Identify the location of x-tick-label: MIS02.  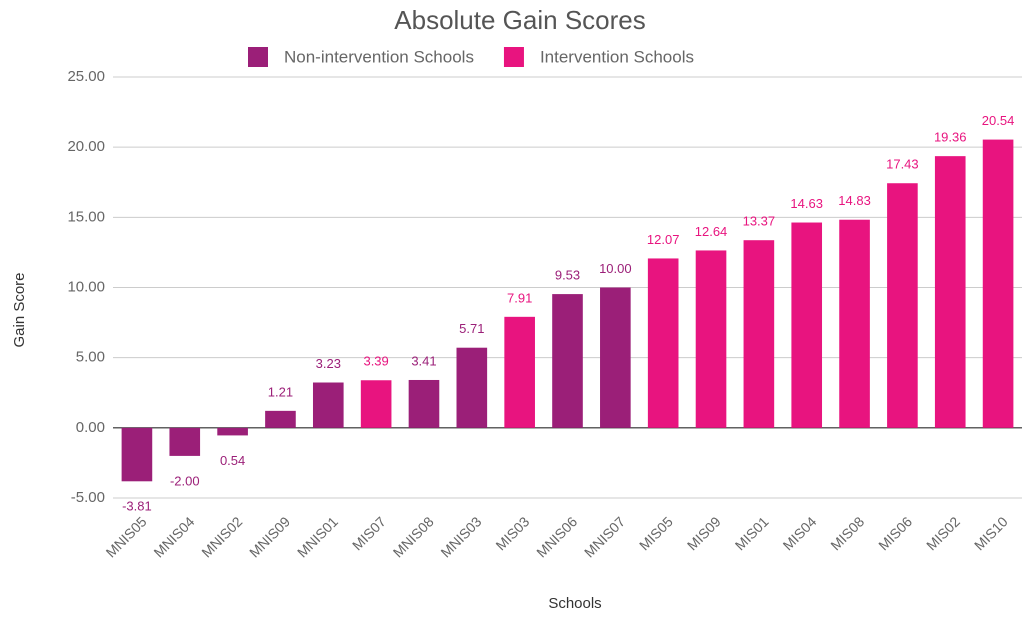
(943, 533).